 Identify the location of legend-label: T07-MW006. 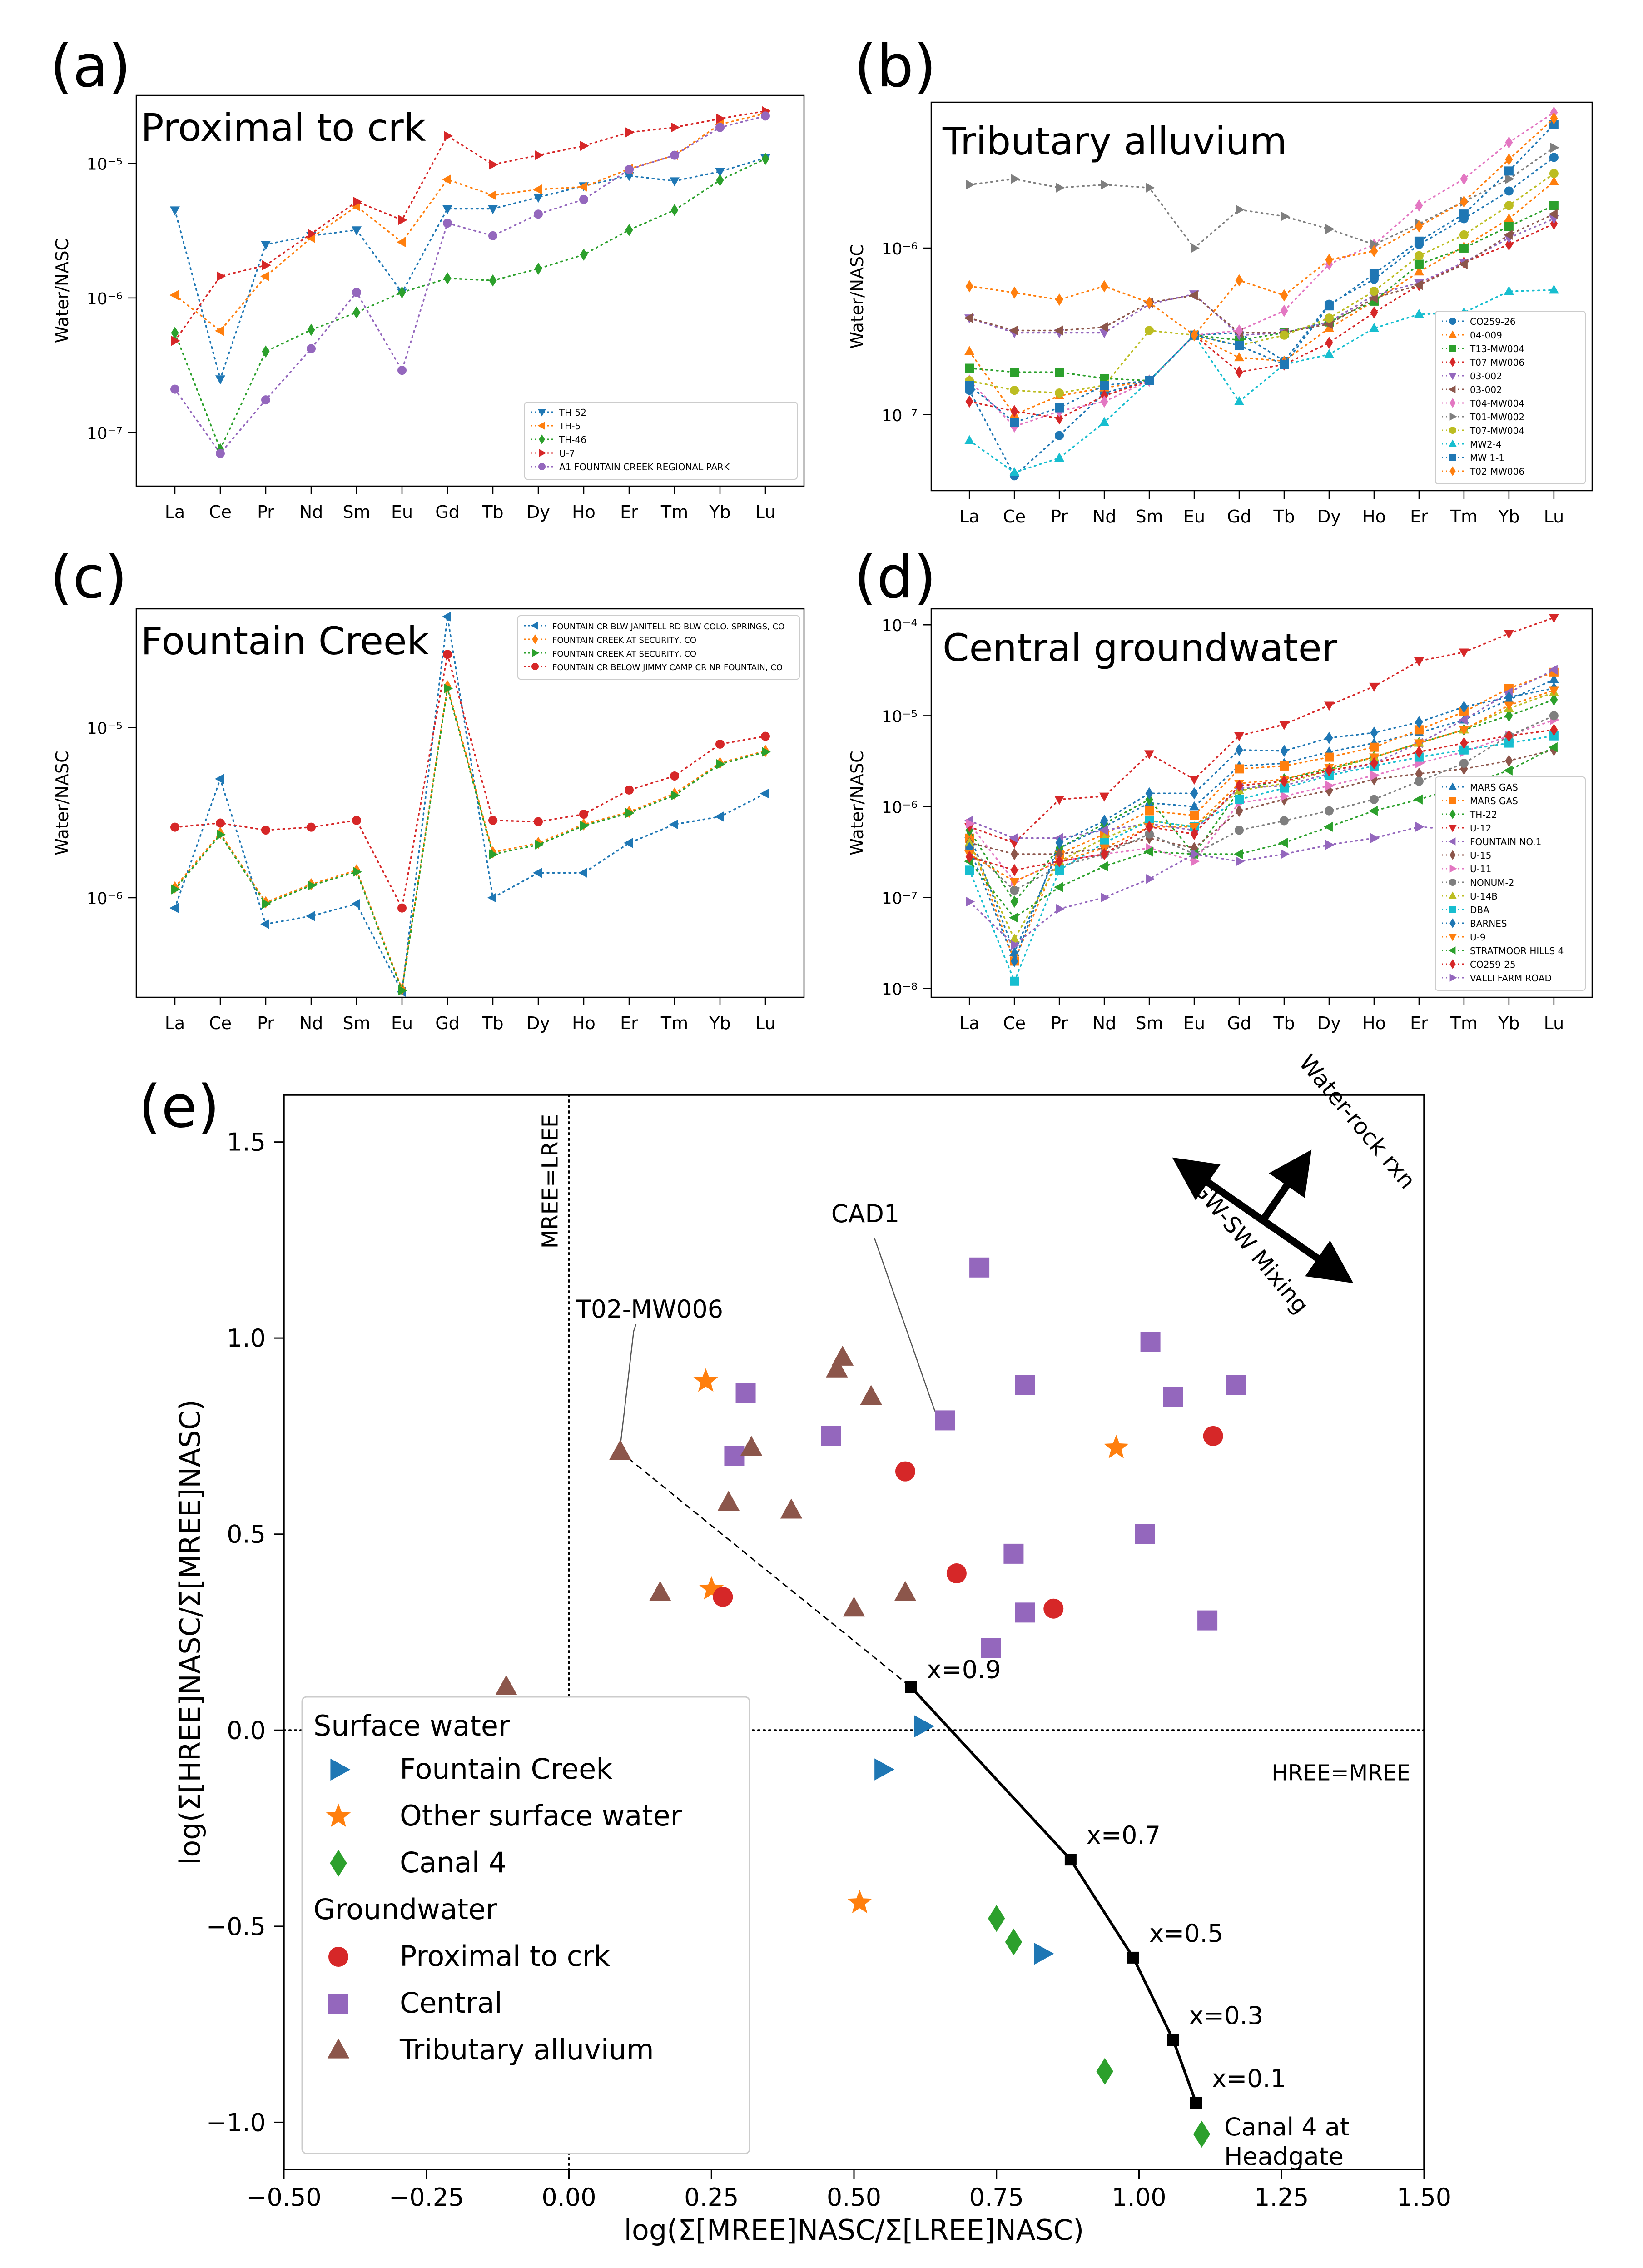
(1496, 362).